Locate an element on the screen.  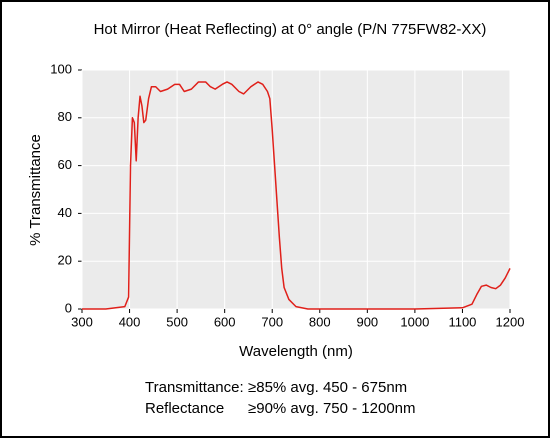
y-tick-label: 20 is located at coordinates (65, 260).